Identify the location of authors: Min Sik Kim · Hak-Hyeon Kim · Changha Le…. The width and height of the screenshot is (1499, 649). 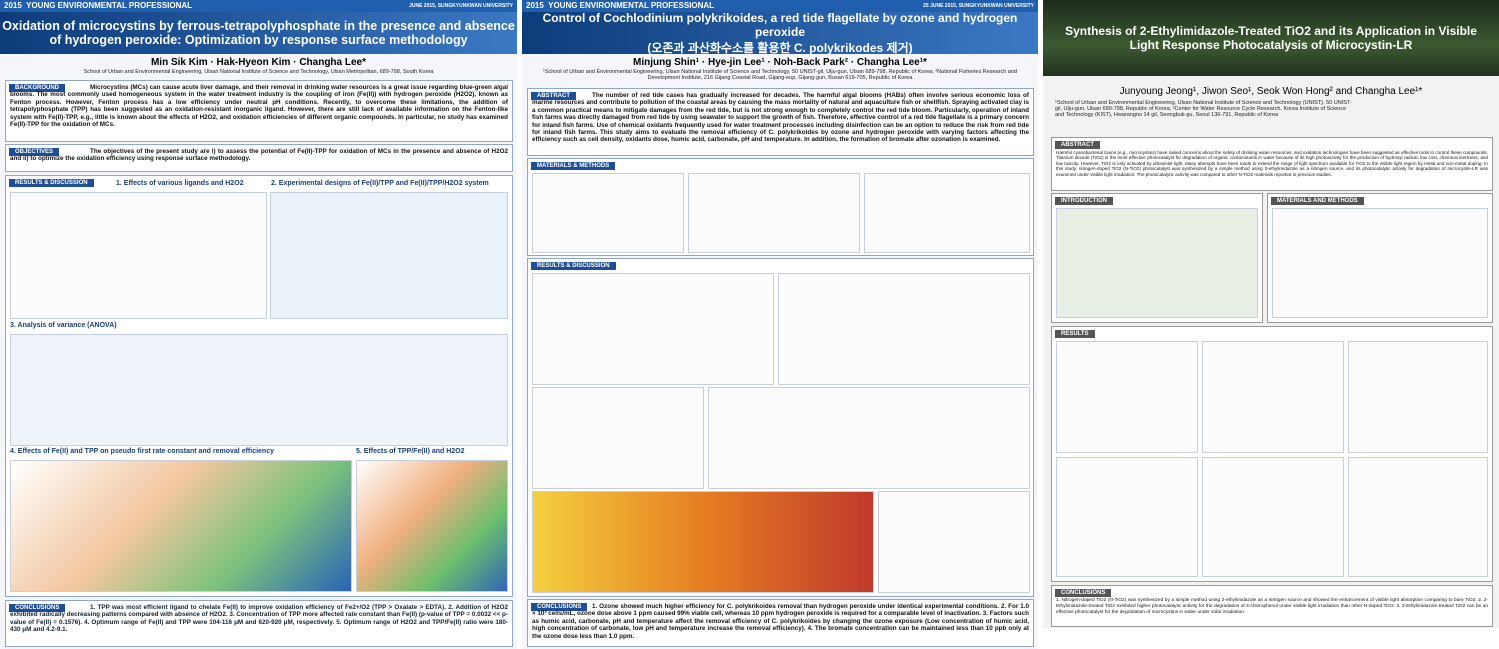
(258, 62).